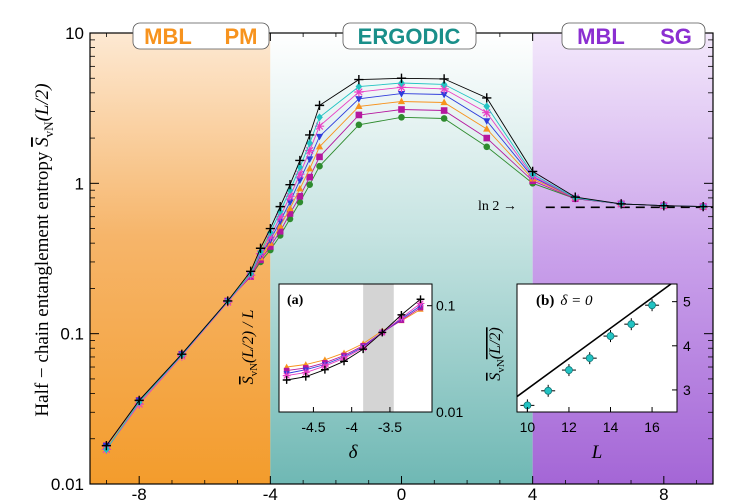  Describe the element at coordinates (319, 157) in the screenshot. I see `series-point-L=11-11` at that location.